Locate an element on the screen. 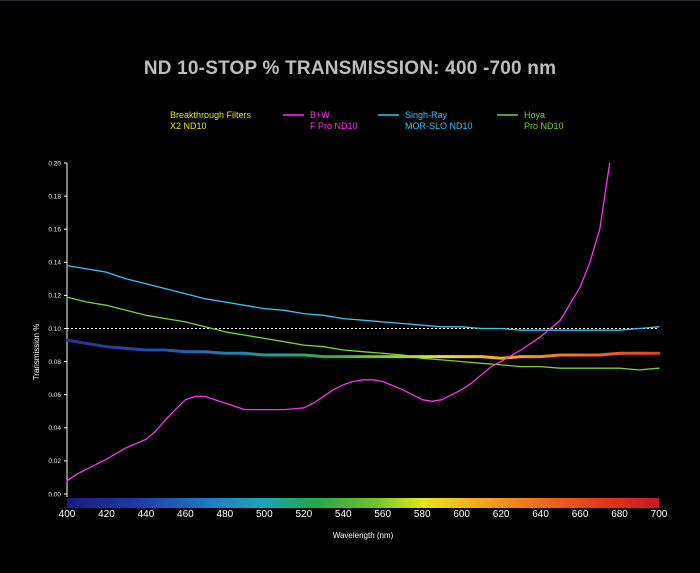  series-line-breakthrough-filters is located at coordinates (363, 349).